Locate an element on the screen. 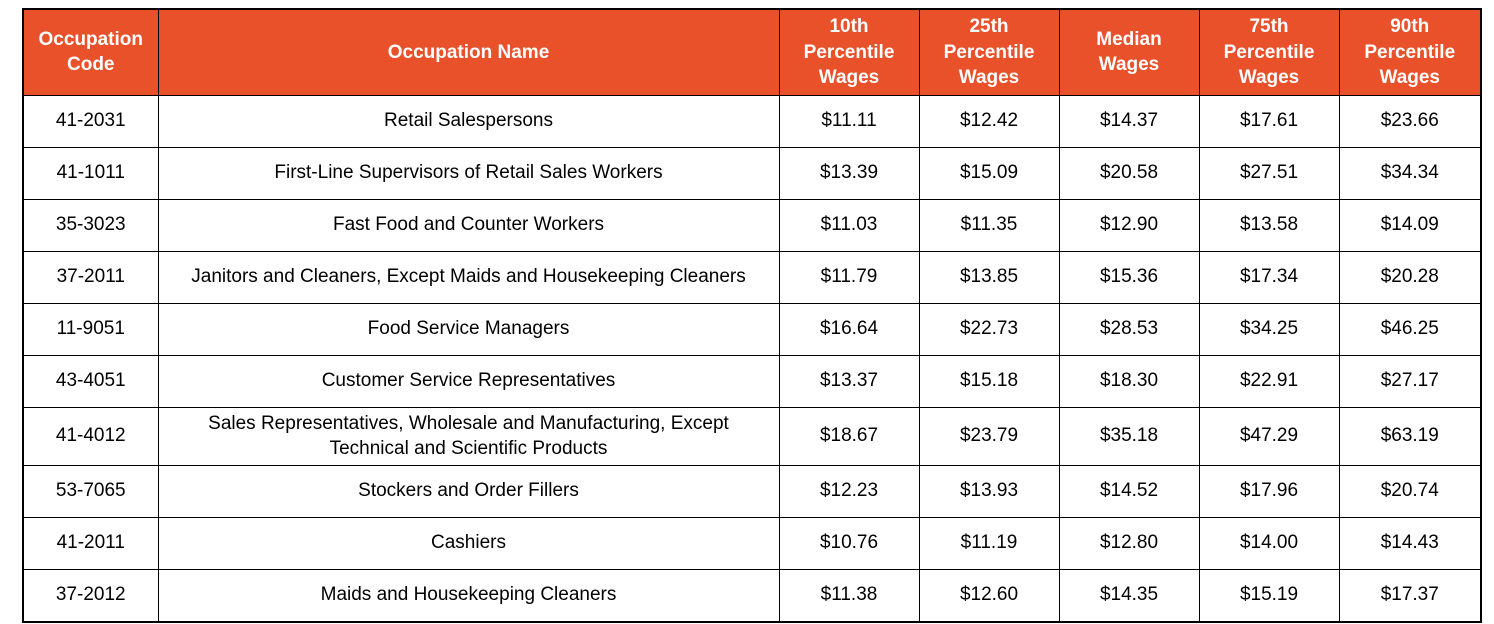 The image size is (1494, 624). cell-p90: $14.09 is located at coordinates (1410, 225).